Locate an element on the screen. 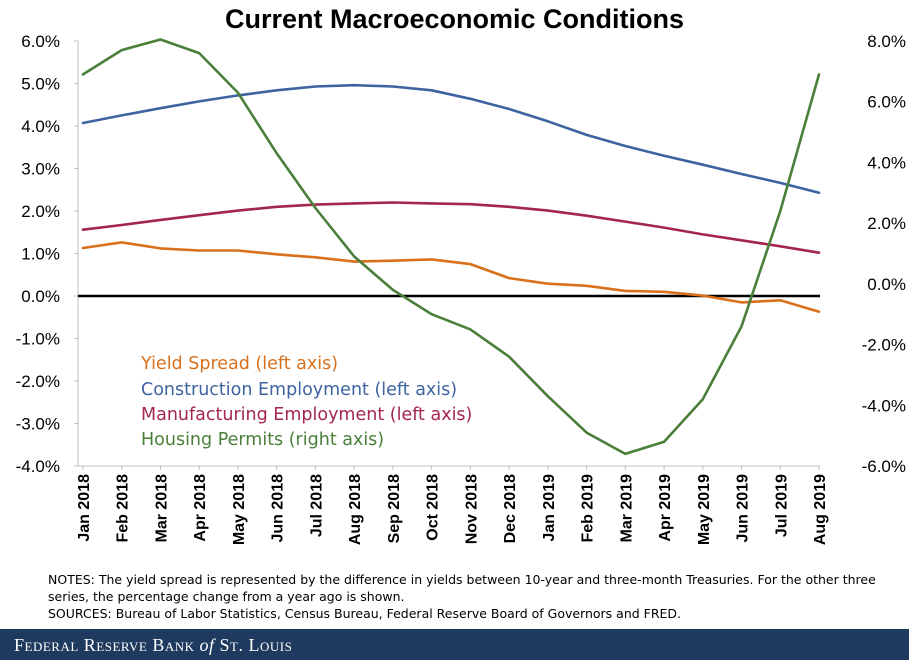 This screenshot has width=909, height=660. legend-entry: Yield Spread (left axis) is located at coordinates (239, 364).